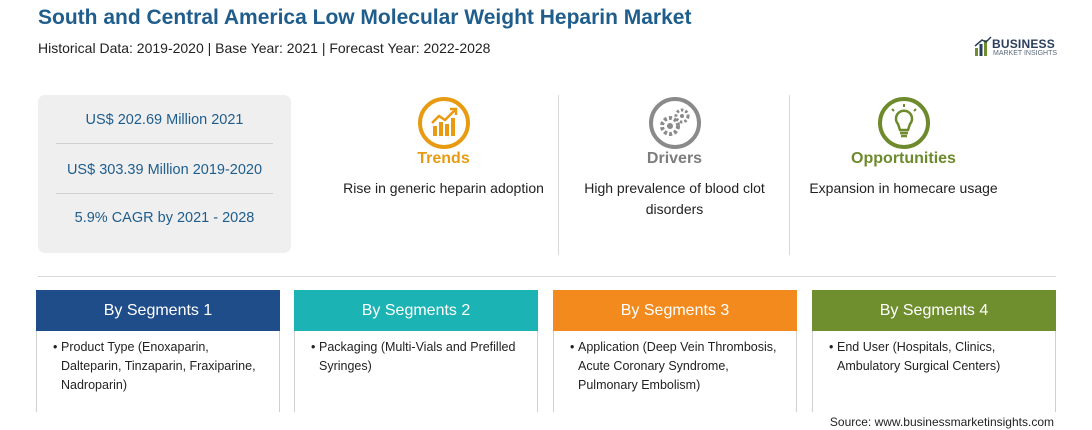 Image resolution: width=1092 pixels, height=430 pixels. I want to click on logo-line-1: BUSINESS, so click(1023, 44).